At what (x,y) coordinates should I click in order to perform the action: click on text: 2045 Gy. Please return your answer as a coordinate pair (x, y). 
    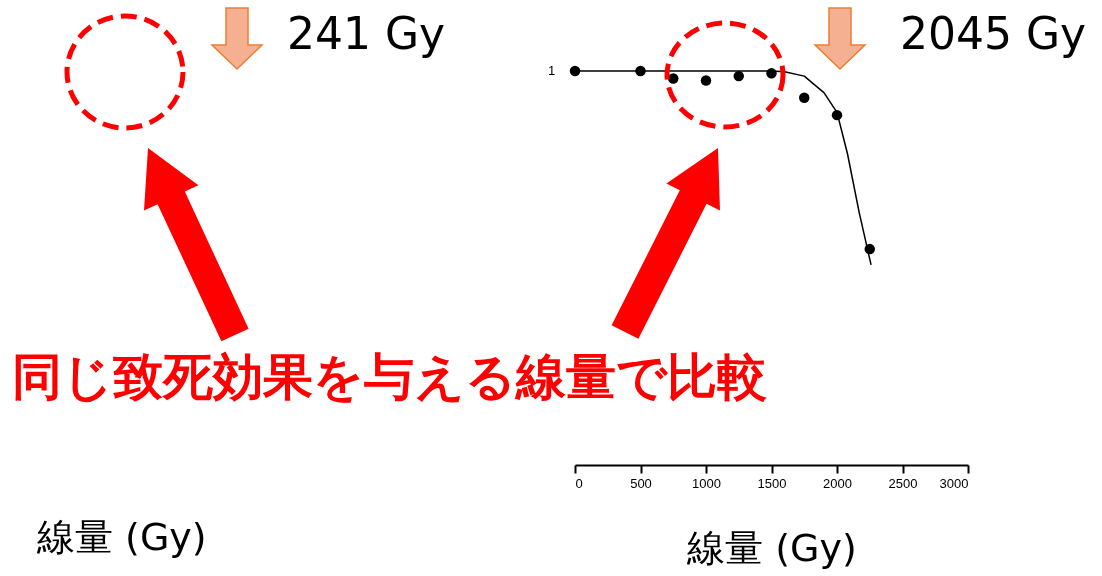
    Looking at the image, I should click on (993, 33).